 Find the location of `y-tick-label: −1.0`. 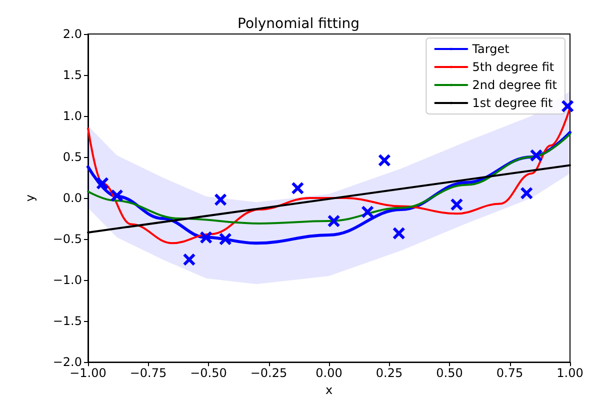

y-tick-label: −1.0 is located at coordinates (67, 280).